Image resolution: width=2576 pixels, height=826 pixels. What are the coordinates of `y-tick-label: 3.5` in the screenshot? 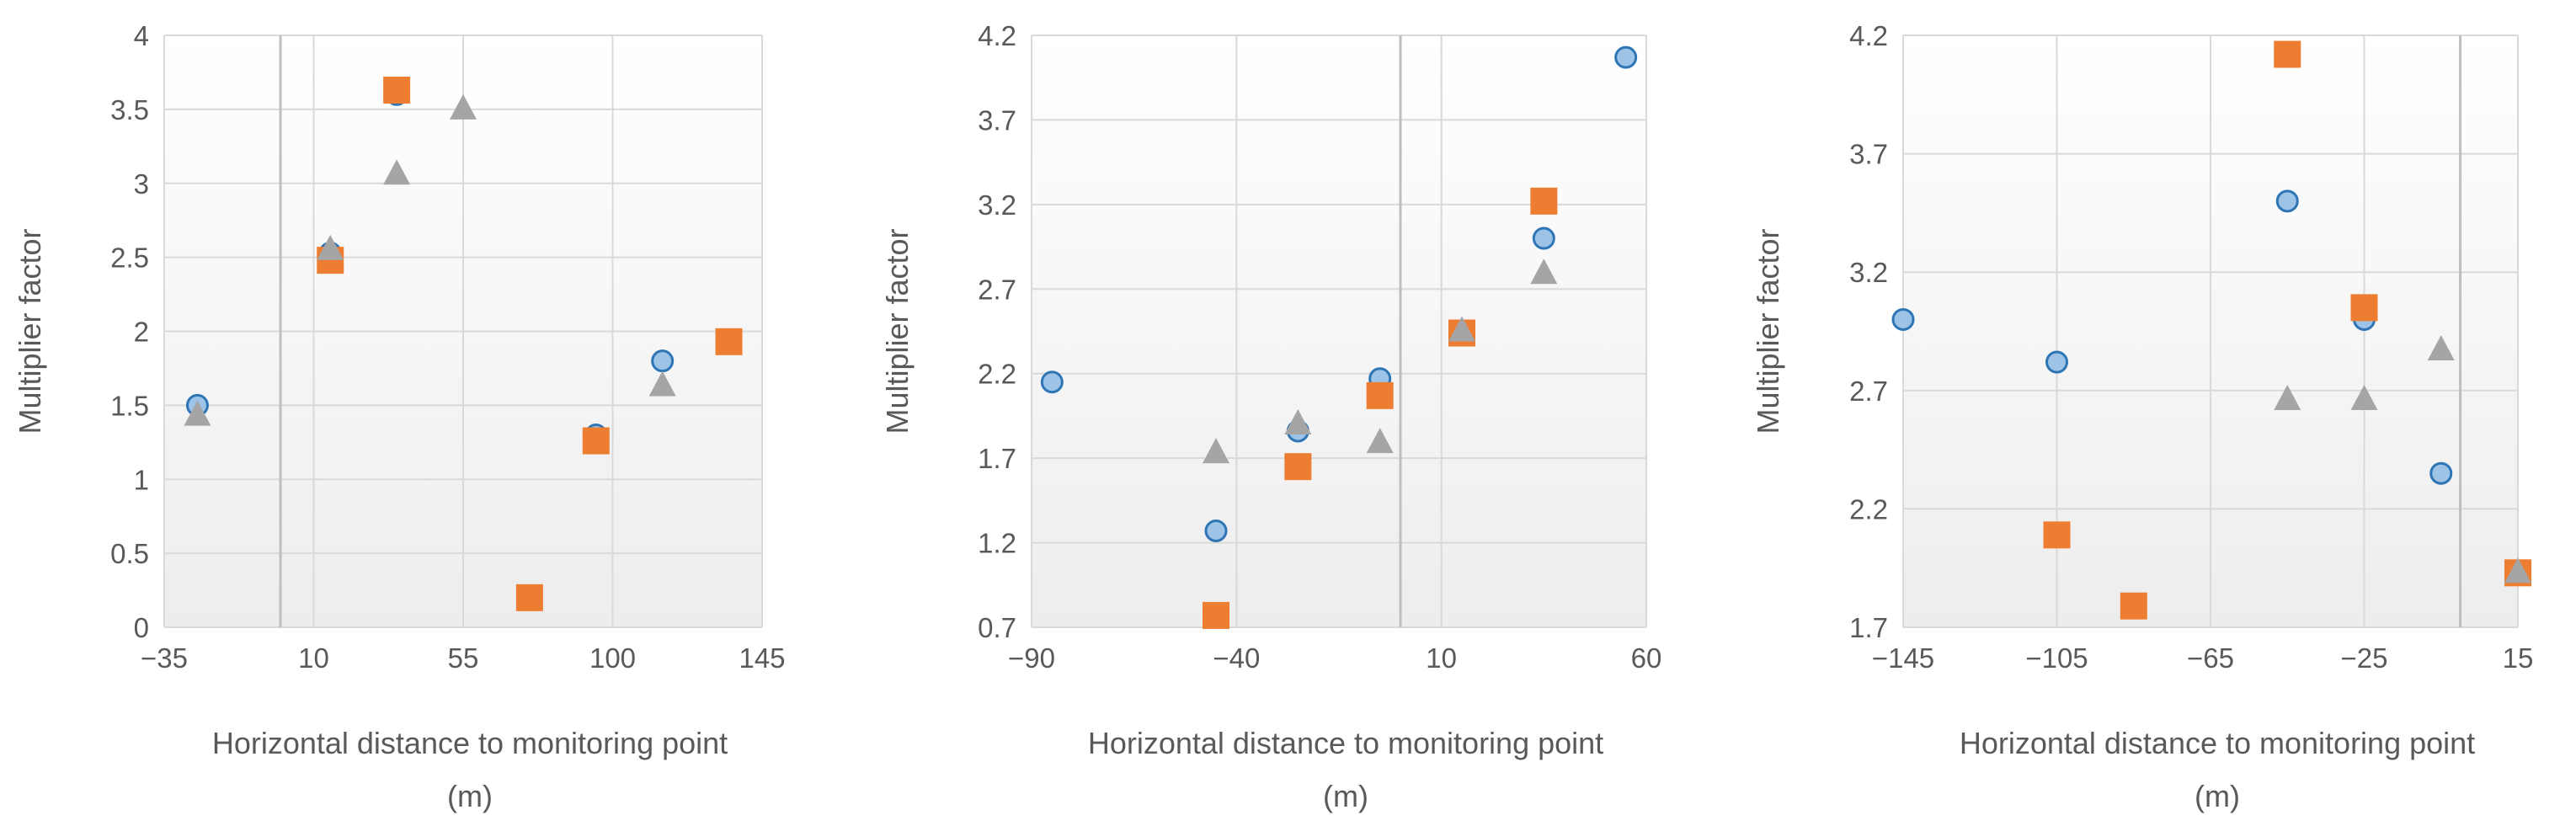 It's located at (129, 109).